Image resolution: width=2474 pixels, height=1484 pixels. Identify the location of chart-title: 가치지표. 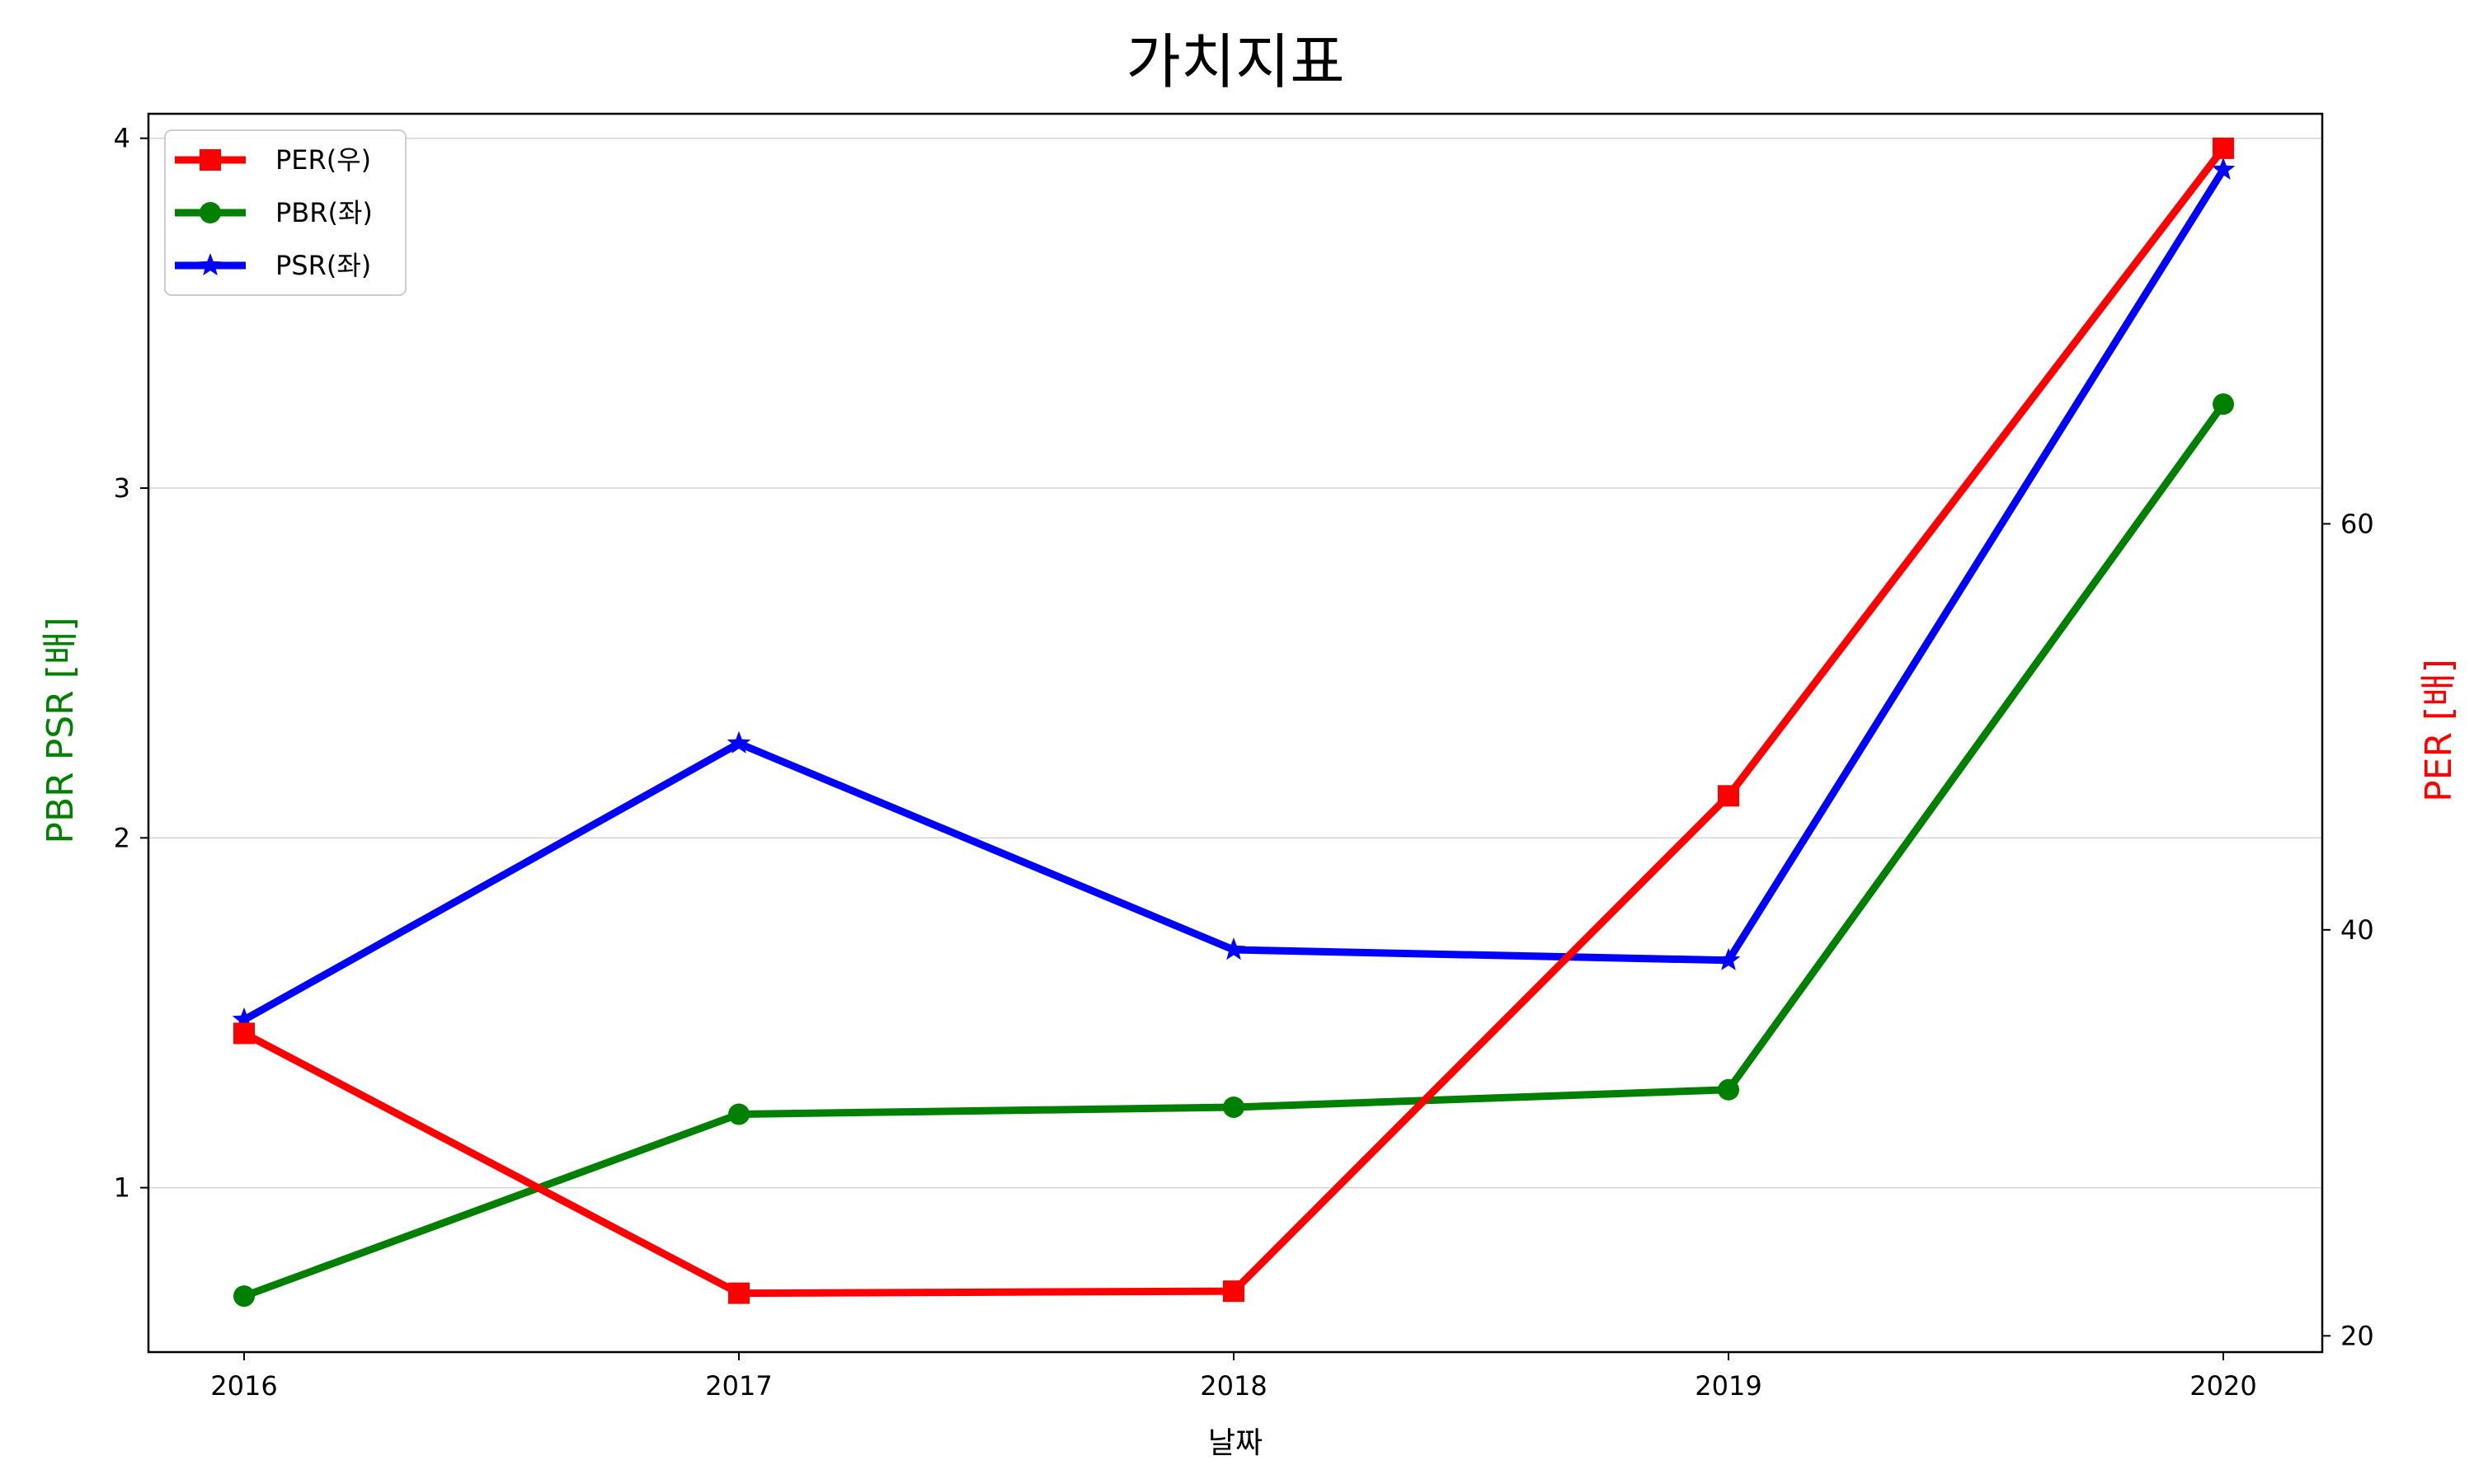
(1235, 62).